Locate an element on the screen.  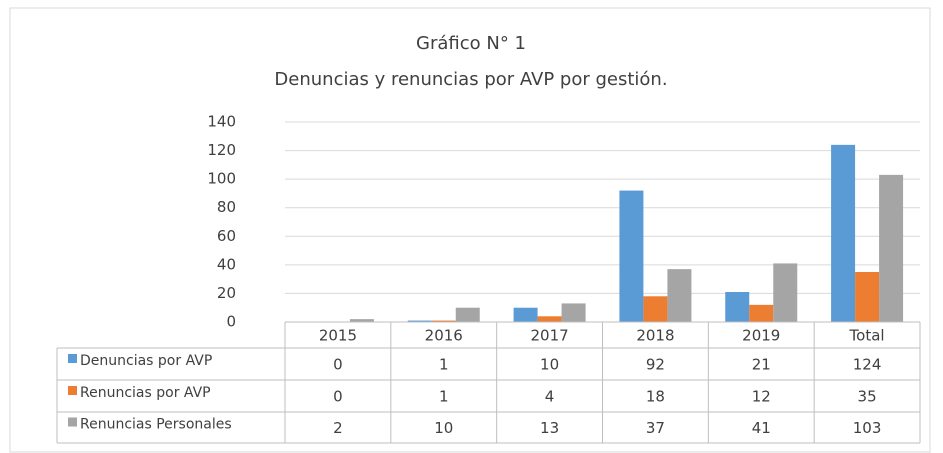
x-tick-label: 2017 is located at coordinates (549, 336).